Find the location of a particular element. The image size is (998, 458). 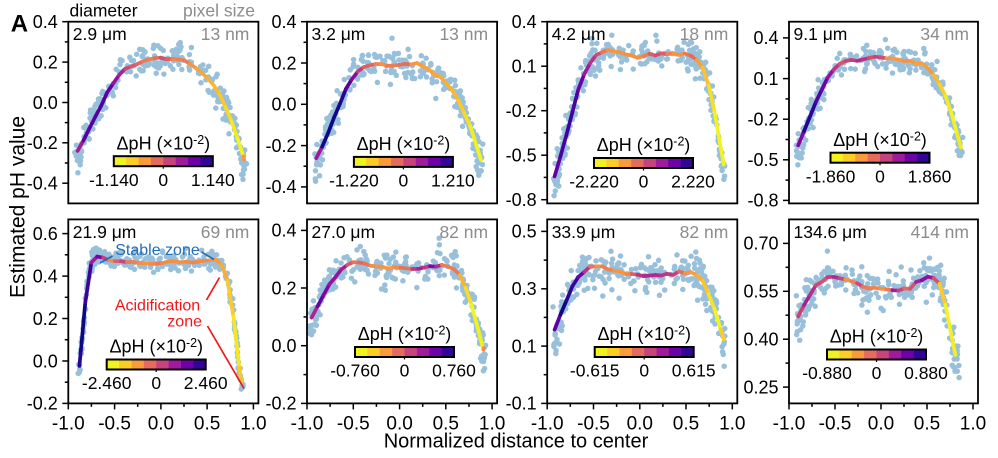

svg-text: 69 nm is located at coordinates (225, 232).